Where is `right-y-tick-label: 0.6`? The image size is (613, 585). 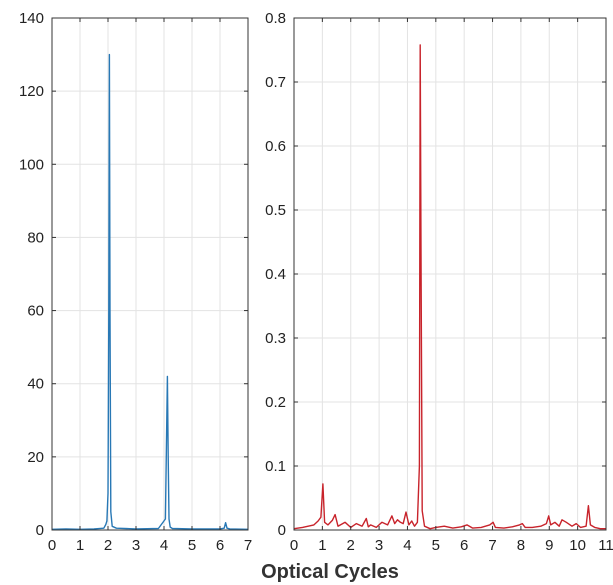
right-y-tick-label: 0.6 is located at coordinates (275, 146).